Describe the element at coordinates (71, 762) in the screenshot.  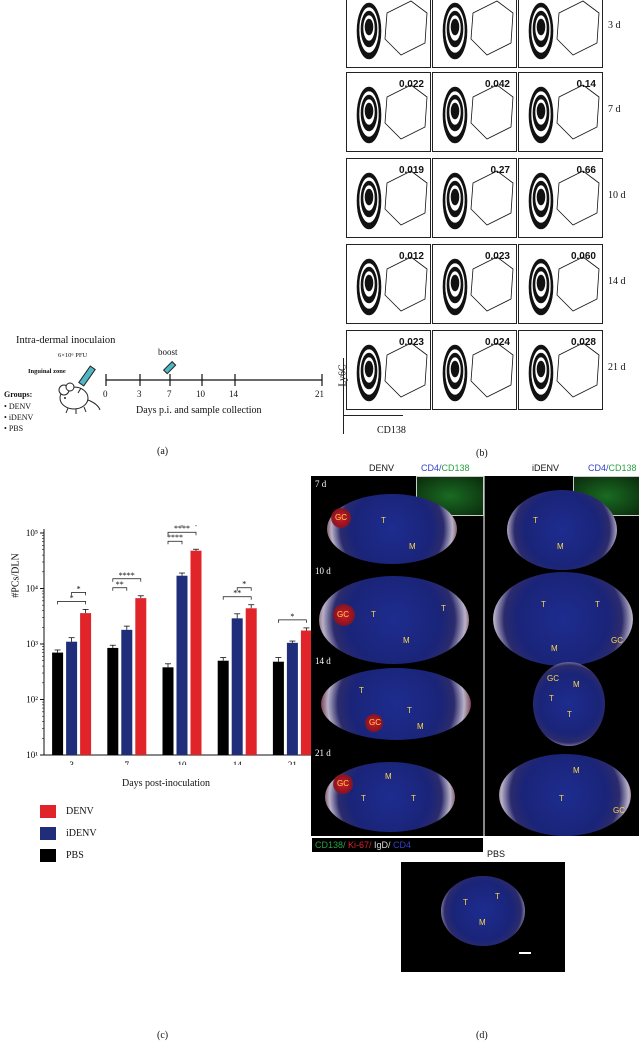
I see `x-tick-label: 3` at that location.